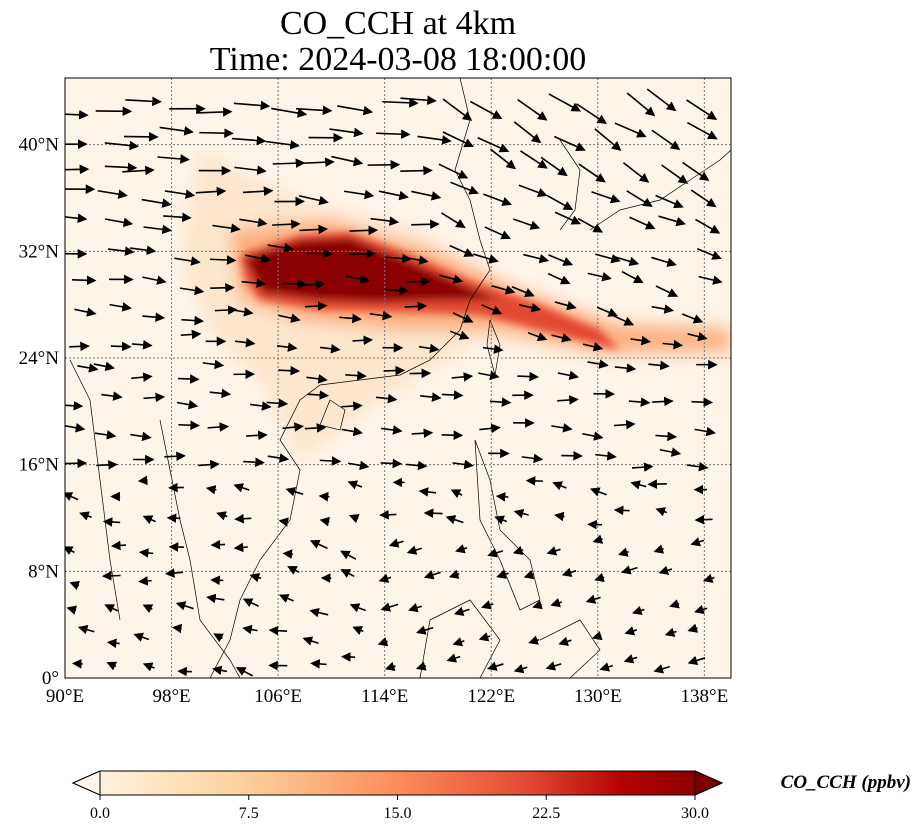  Describe the element at coordinates (398, 23) in the screenshot. I see `chart-title: CO_CCH at 4km` at that location.